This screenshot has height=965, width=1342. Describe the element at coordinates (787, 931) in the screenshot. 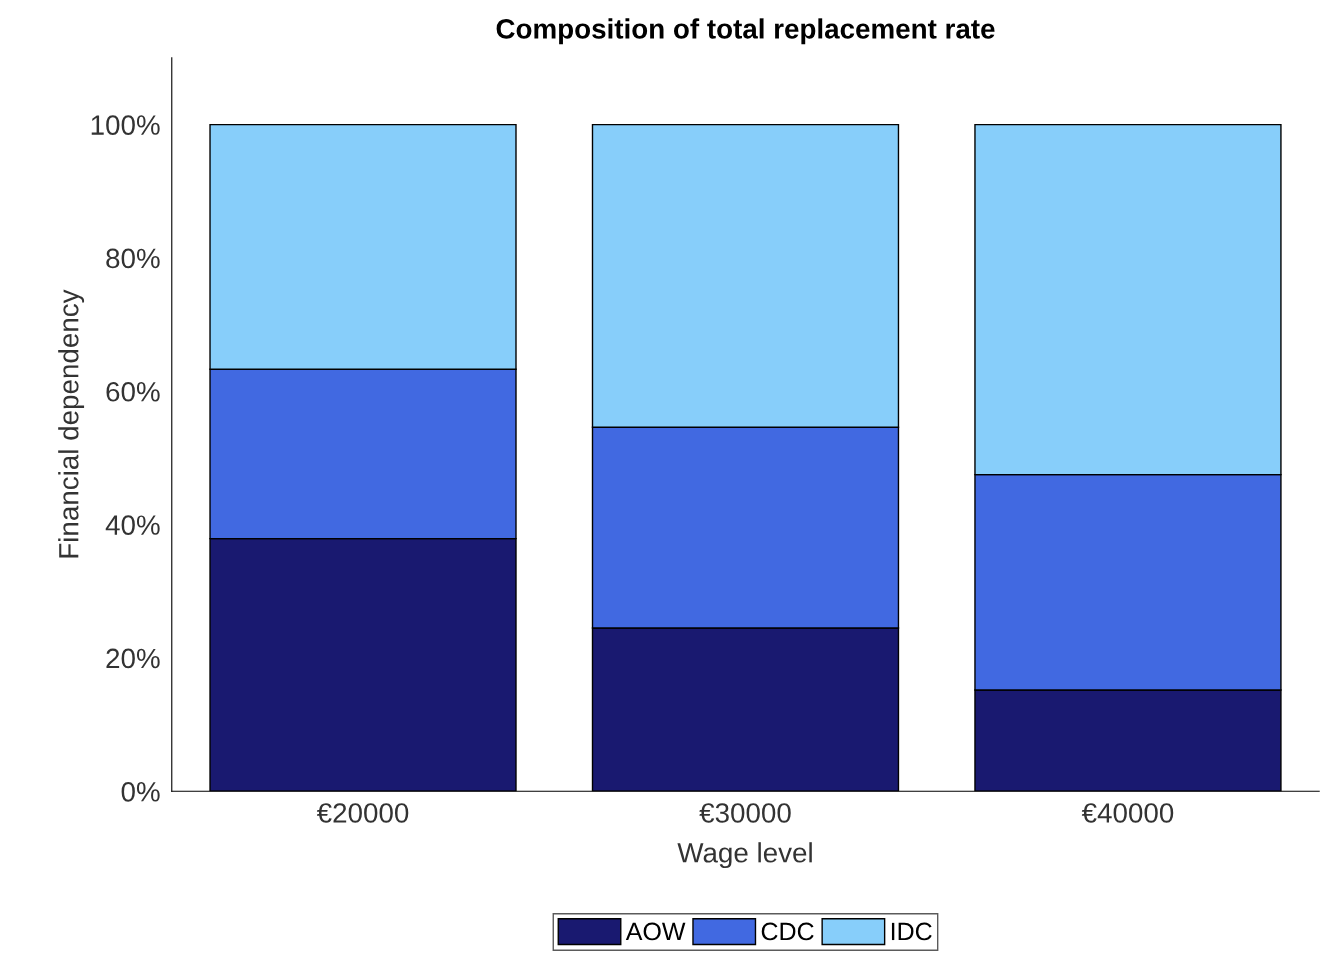

I see `legend-label: CDC` at that location.